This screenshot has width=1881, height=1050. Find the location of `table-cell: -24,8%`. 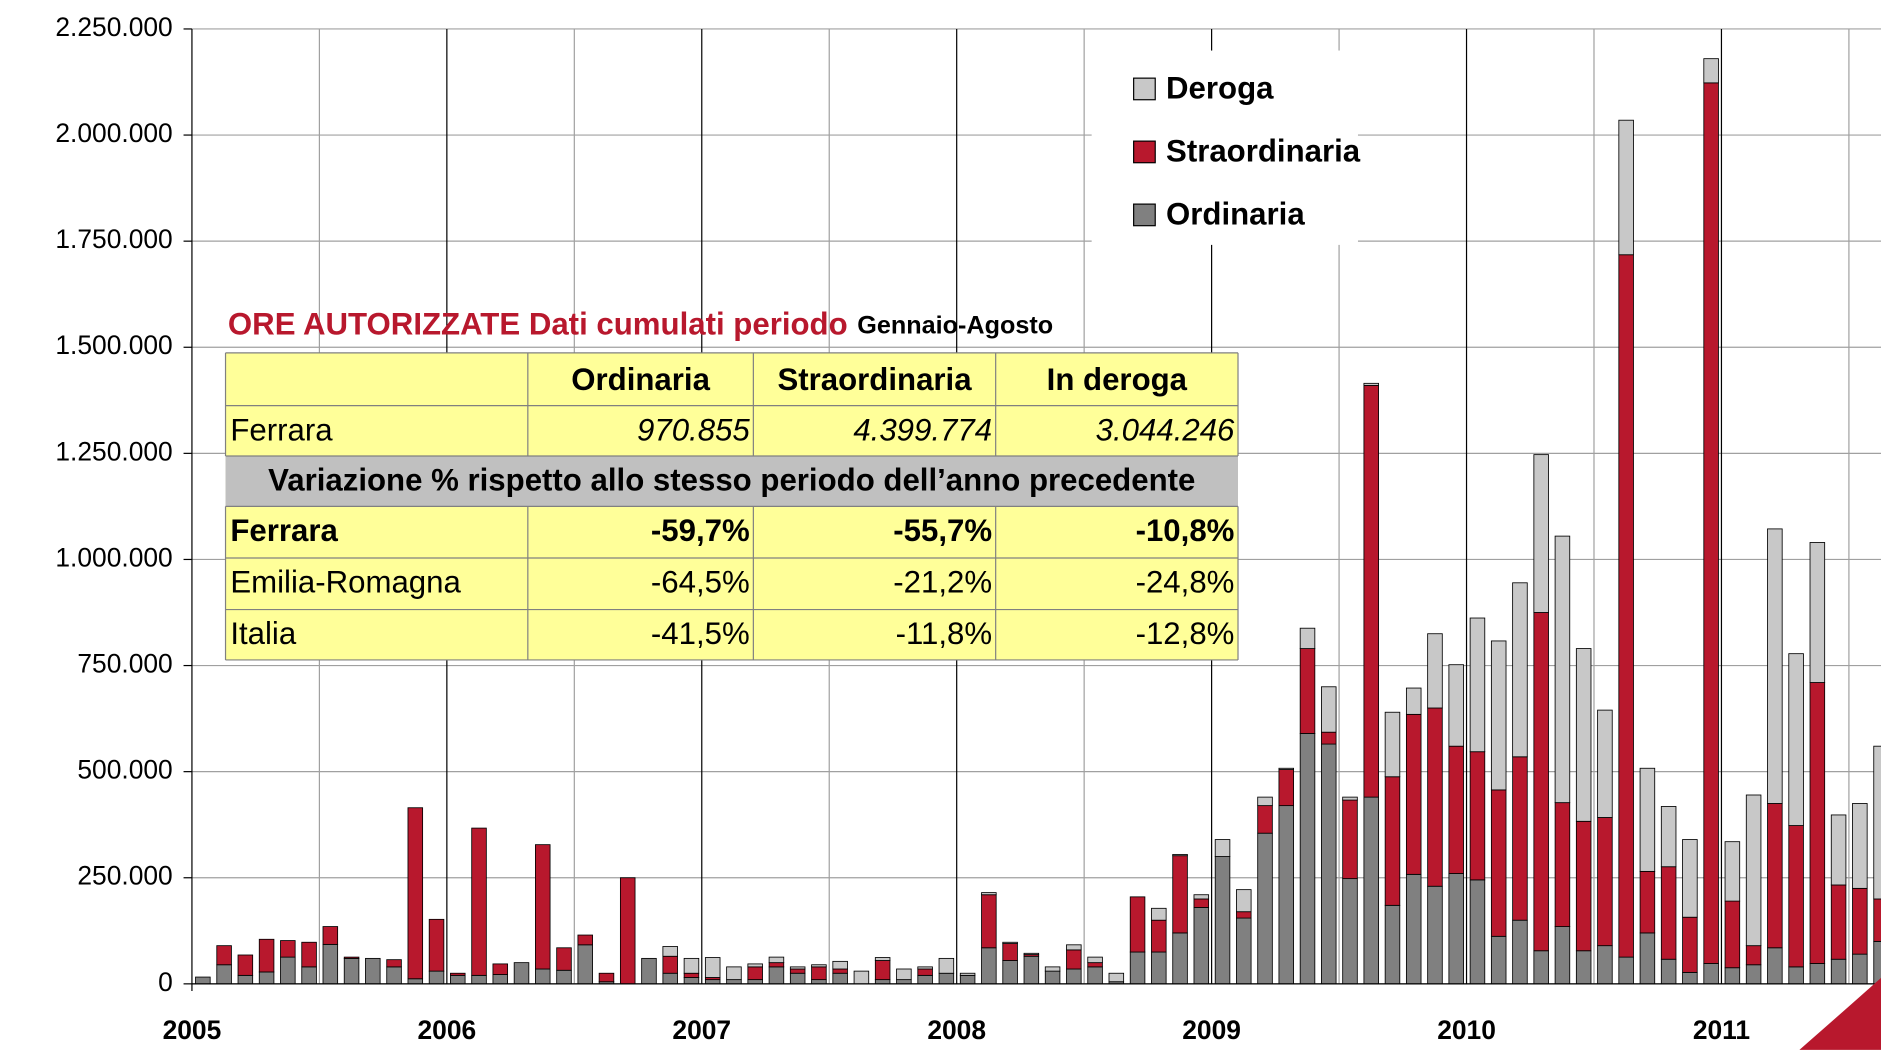

table-cell: -24,8% is located at coordinates (1185, 582).